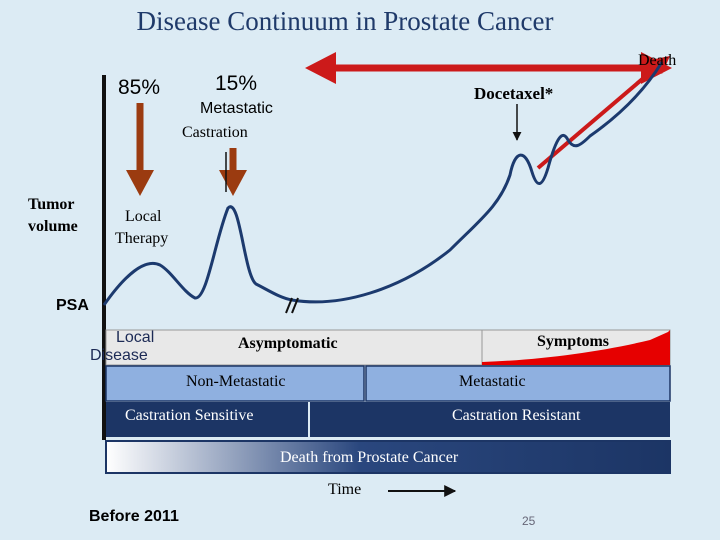  I want to click on label-local-disease-1: Local, so click(135, 337).